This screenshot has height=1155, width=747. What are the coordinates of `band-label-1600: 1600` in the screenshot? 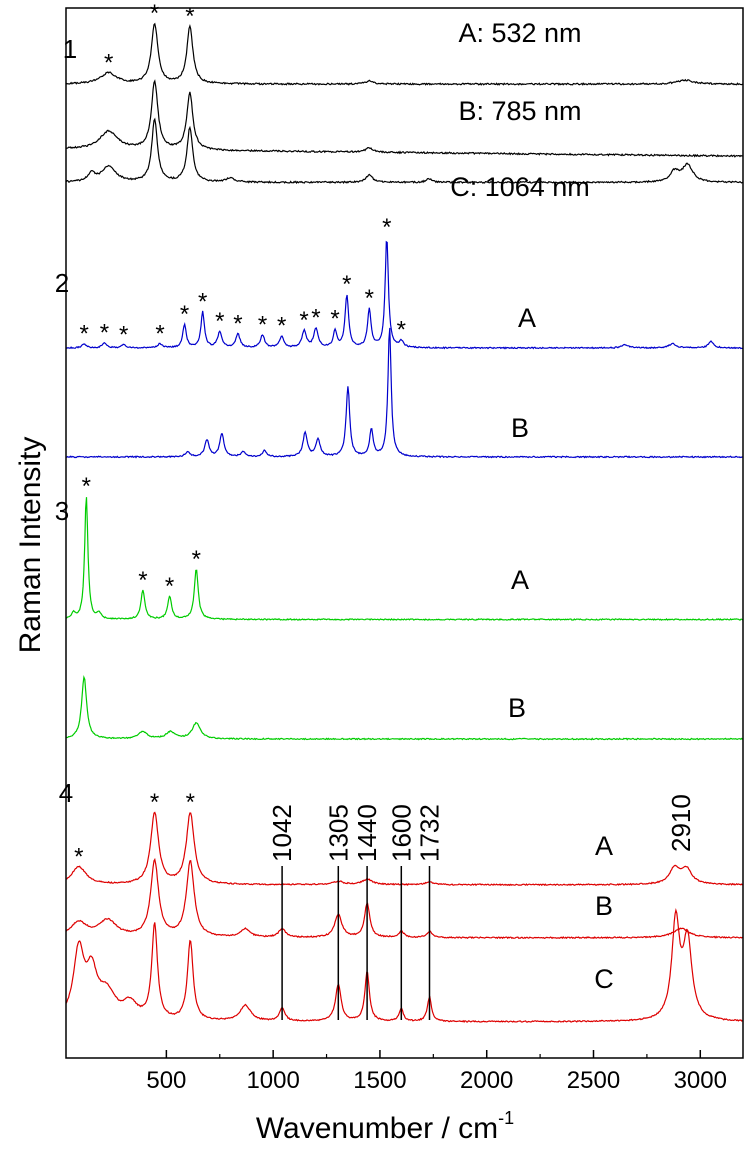 It's located at (401, 833).